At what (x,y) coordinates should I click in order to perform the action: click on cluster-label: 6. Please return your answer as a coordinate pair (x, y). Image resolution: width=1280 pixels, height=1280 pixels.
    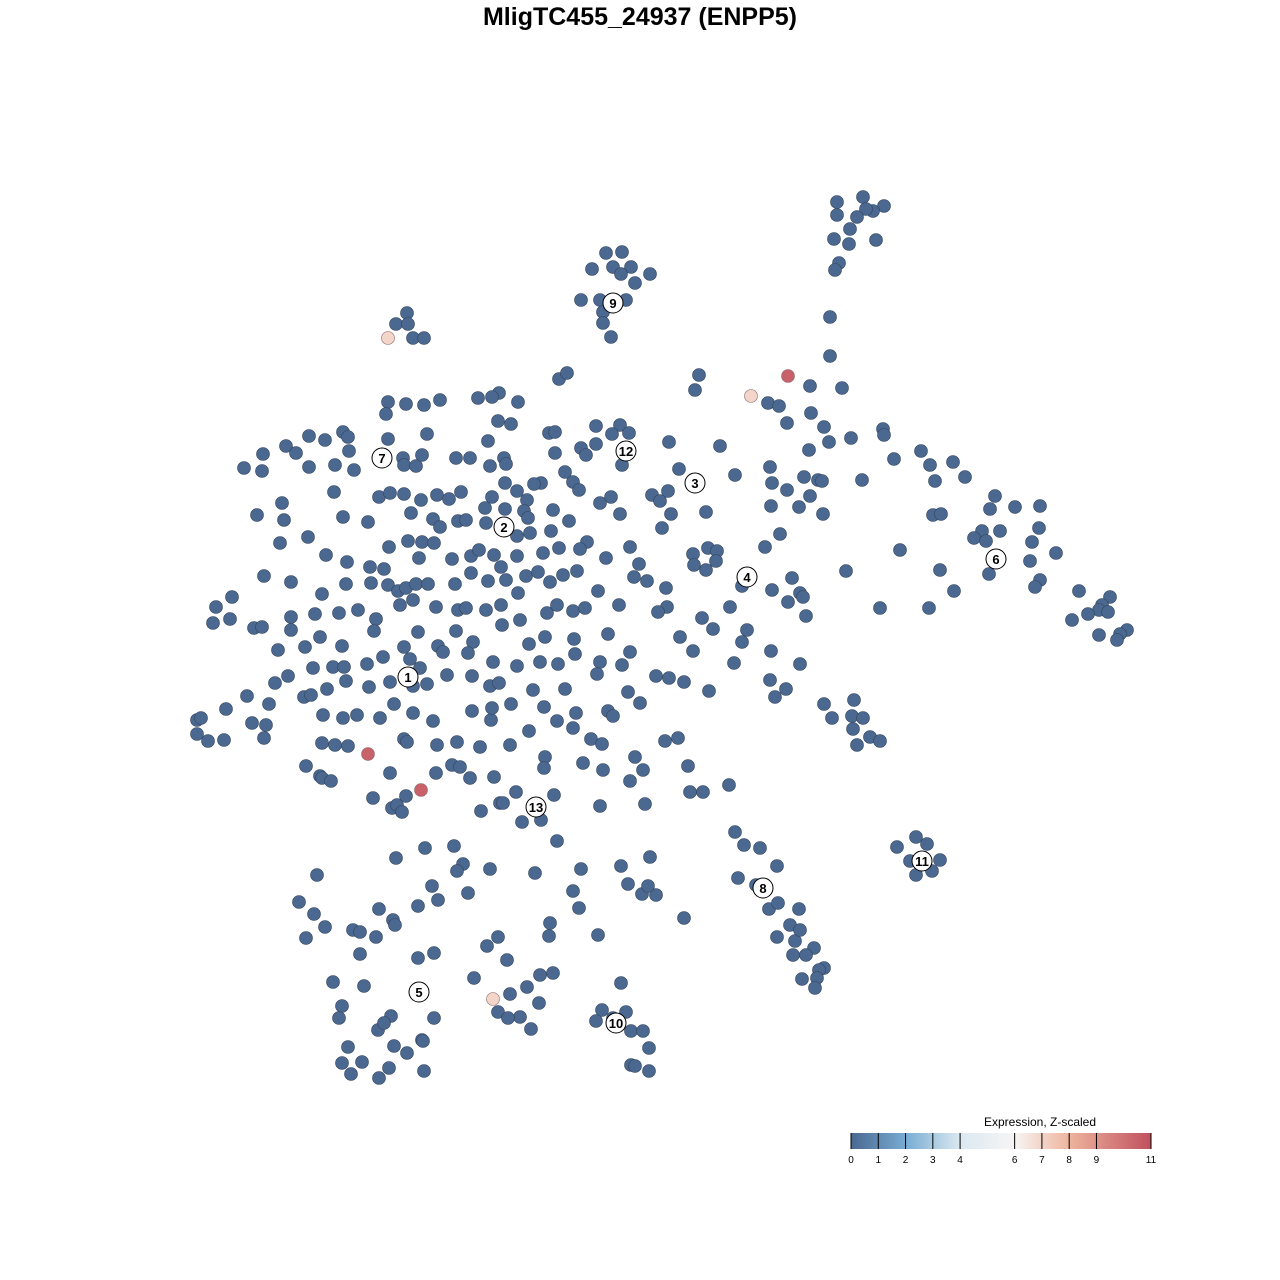
    Looking at the image, I should click on (996, 559).